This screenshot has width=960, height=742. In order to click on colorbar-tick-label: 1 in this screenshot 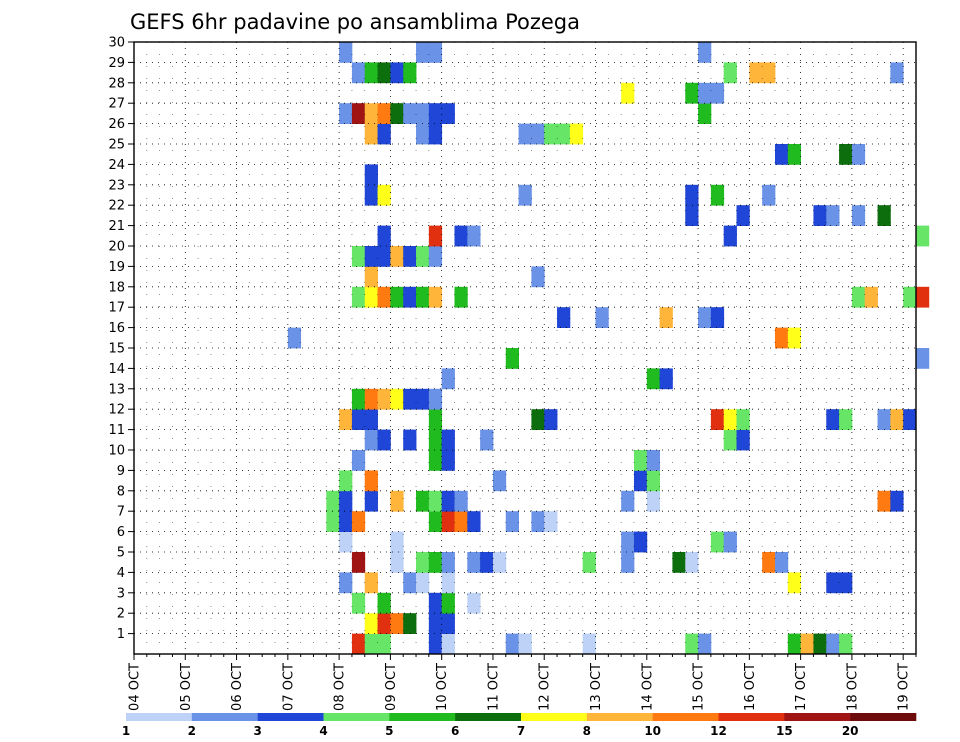, I will do `click(126, 731)`.